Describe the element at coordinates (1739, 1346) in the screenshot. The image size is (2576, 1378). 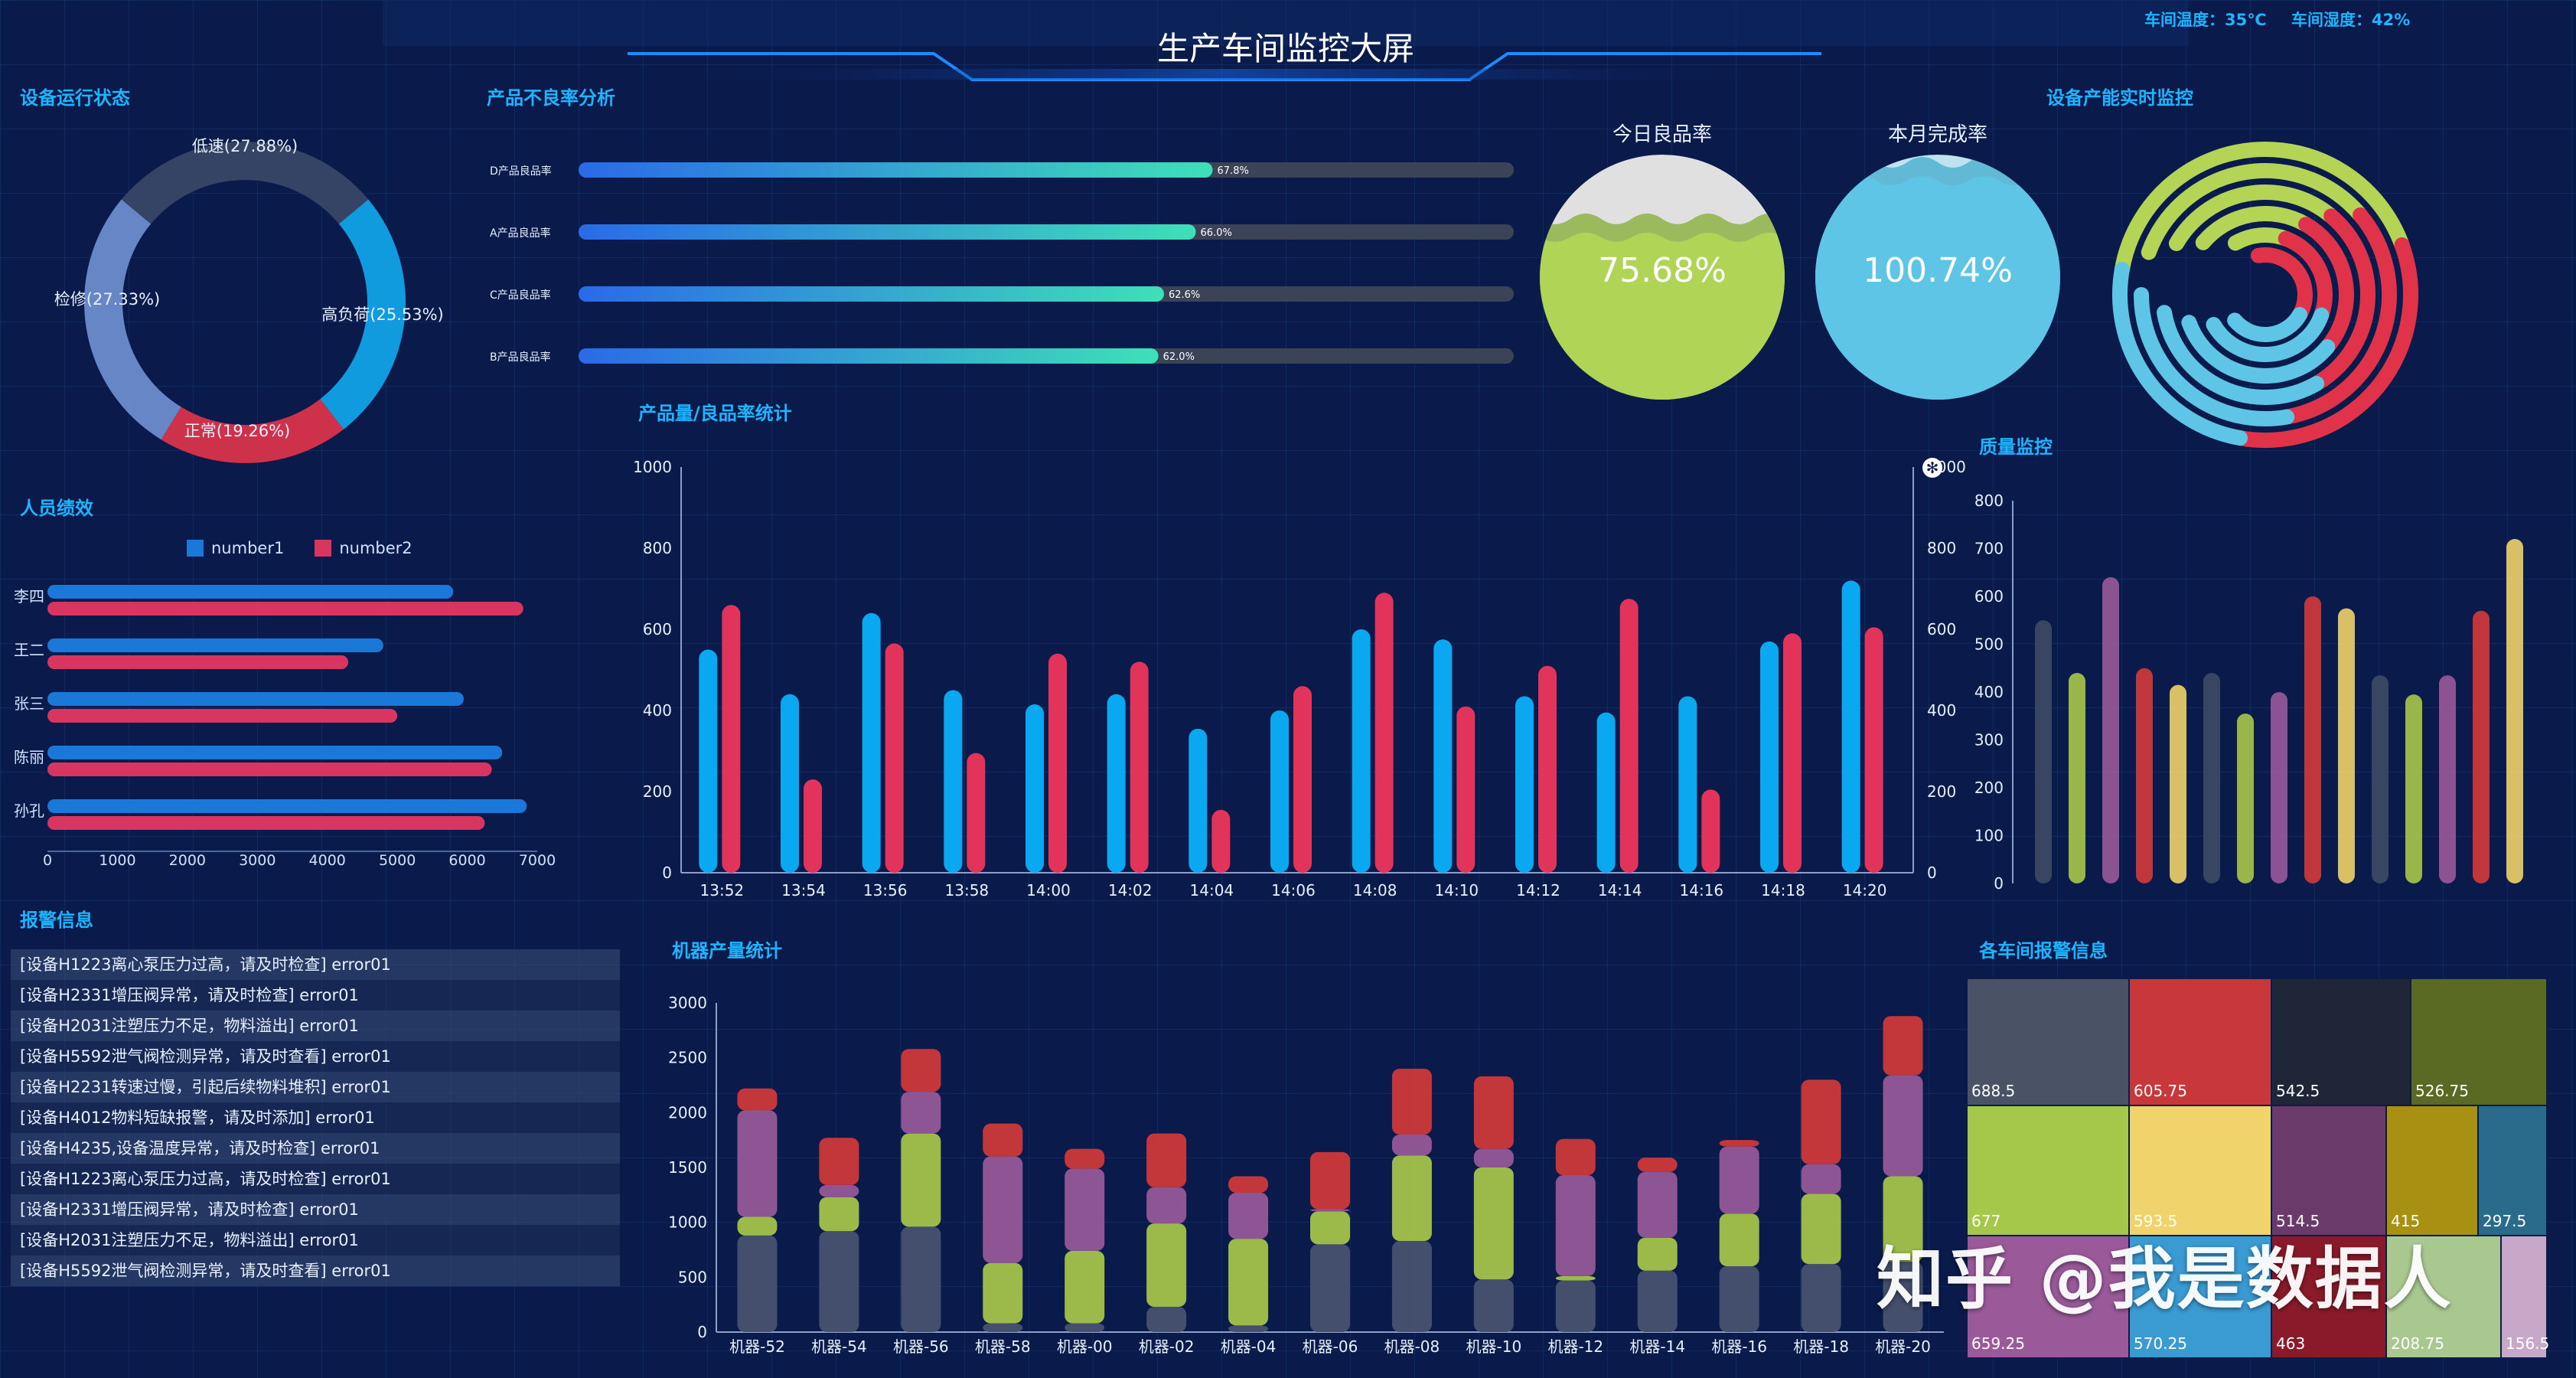
I see `machine-x-tick: 机器-16` at that location.